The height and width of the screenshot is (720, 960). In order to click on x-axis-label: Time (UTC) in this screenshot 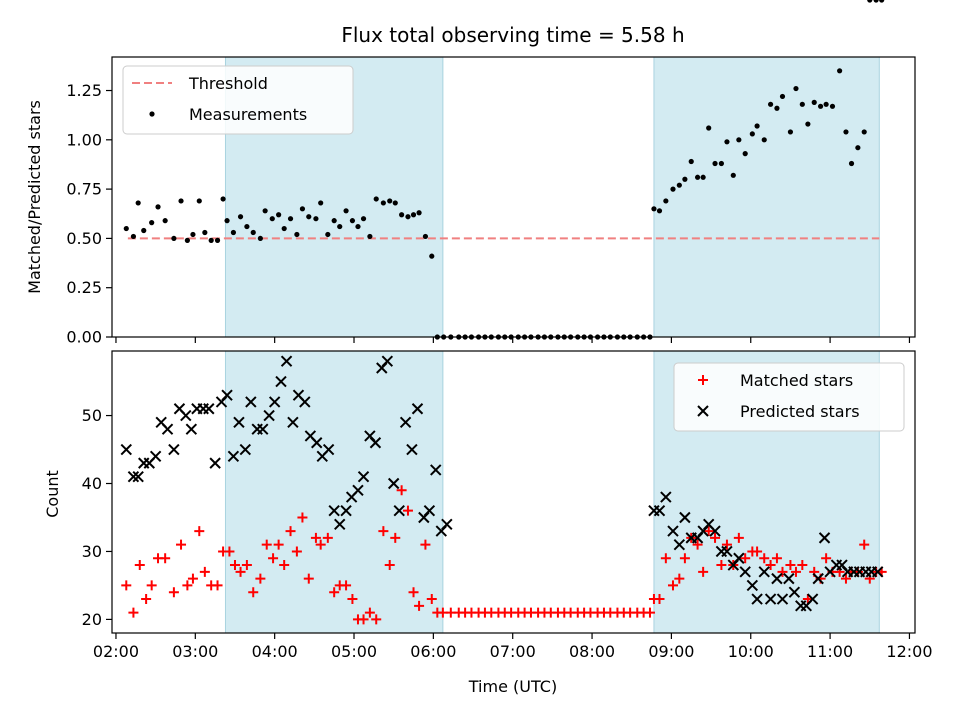, I will do `click(512, 686)`.